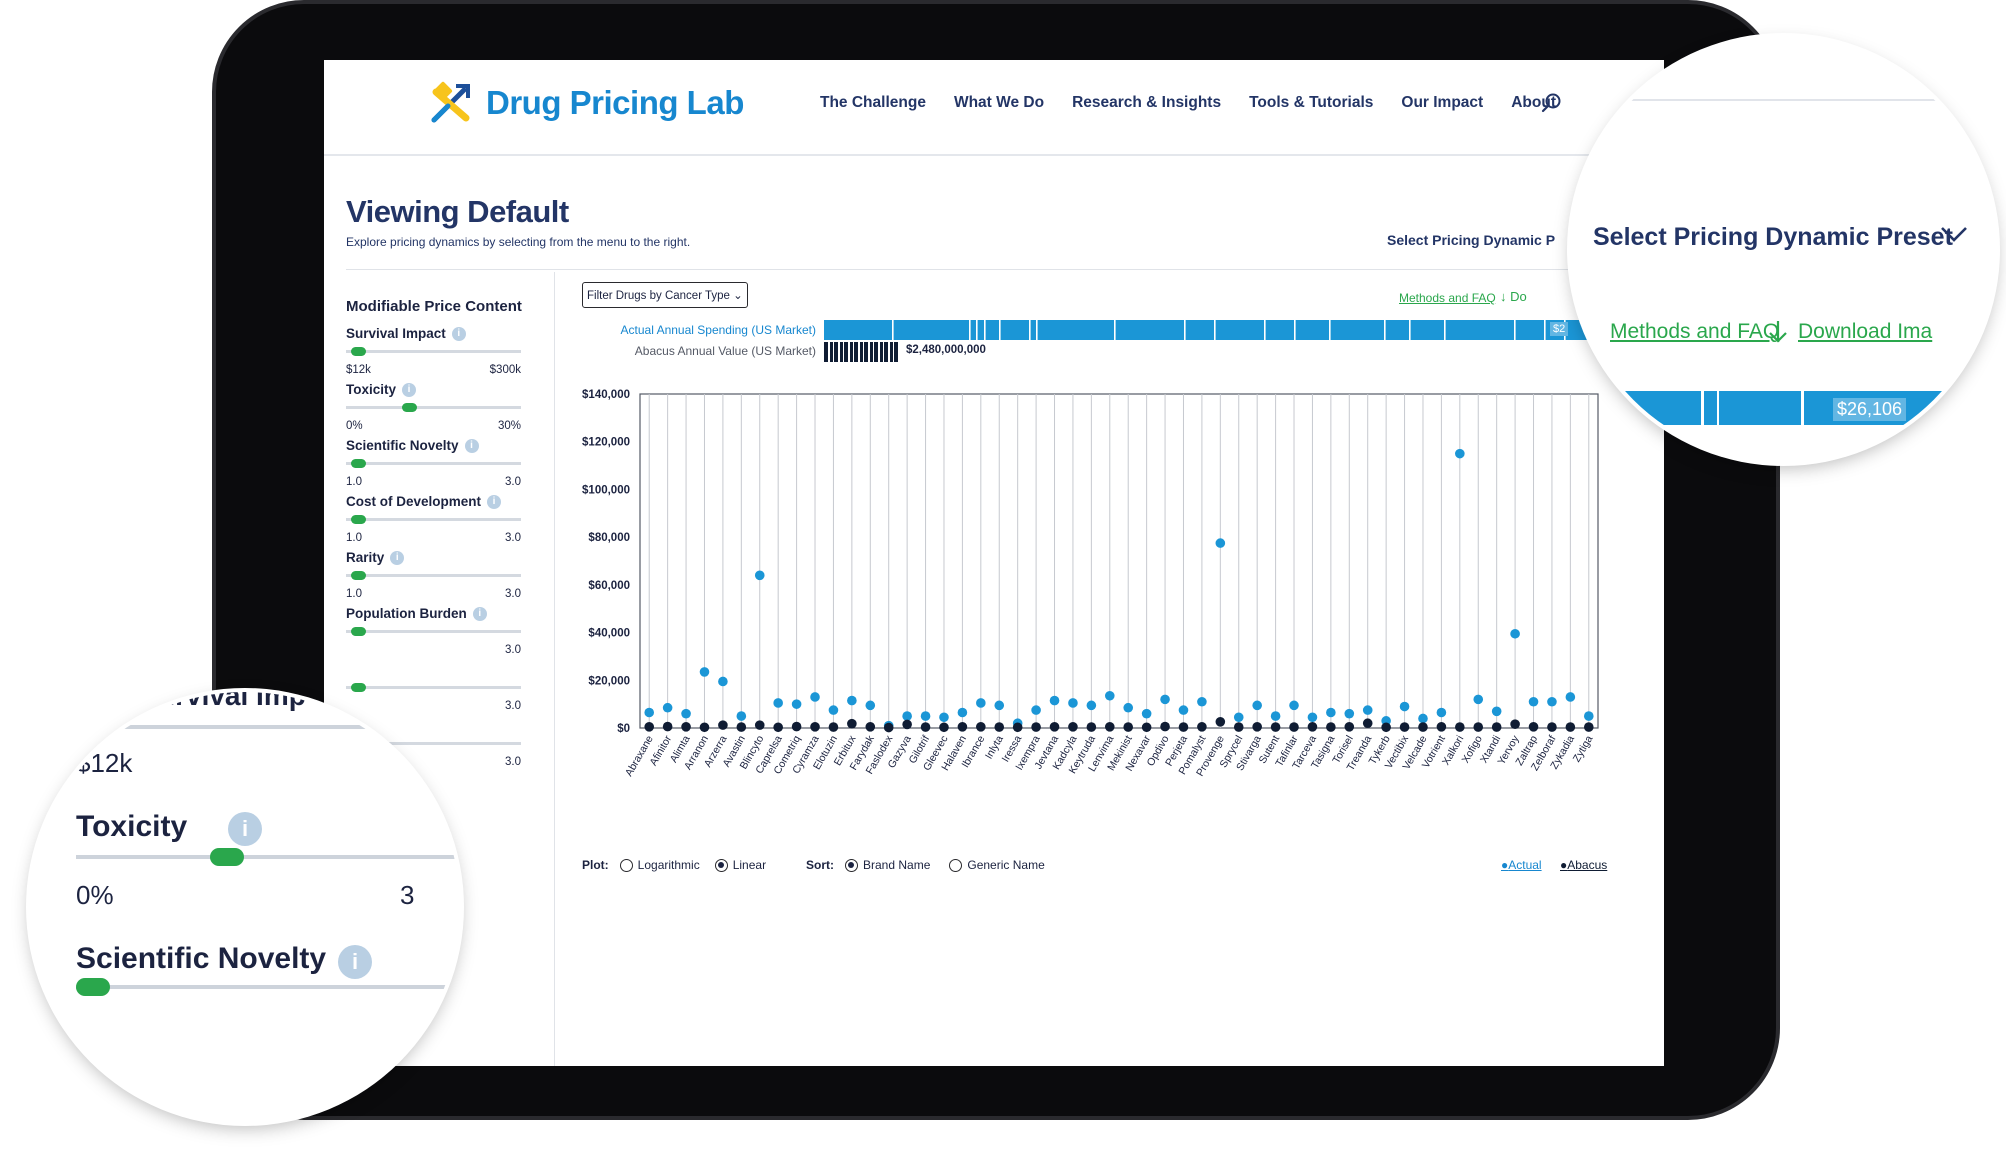 Image resolution: width=2006 pixels, height=1150 pixels. I want to click on y-tick-label: $60,000, so click(609, 586).